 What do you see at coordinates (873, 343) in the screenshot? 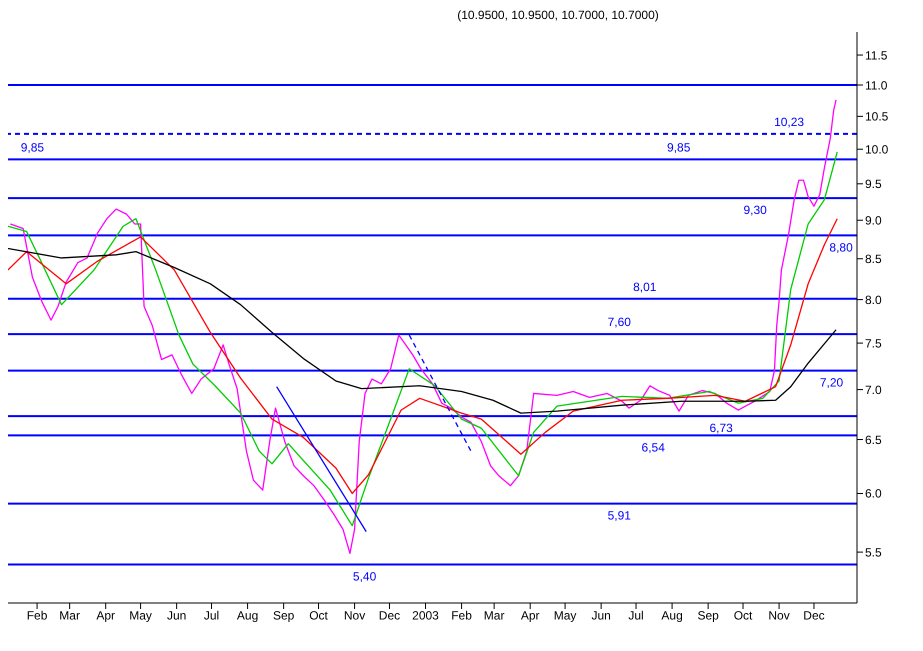
I see `y-tick-label: 7.5` at bounding box center [873, 343].